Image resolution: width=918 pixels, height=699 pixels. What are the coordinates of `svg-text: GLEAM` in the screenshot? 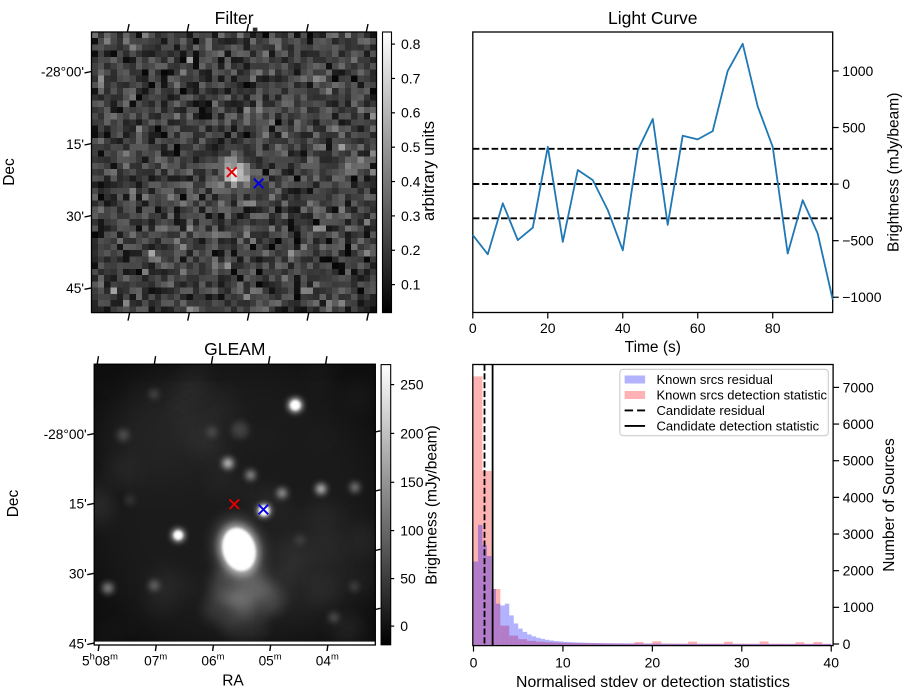 It's located at (234, 349).